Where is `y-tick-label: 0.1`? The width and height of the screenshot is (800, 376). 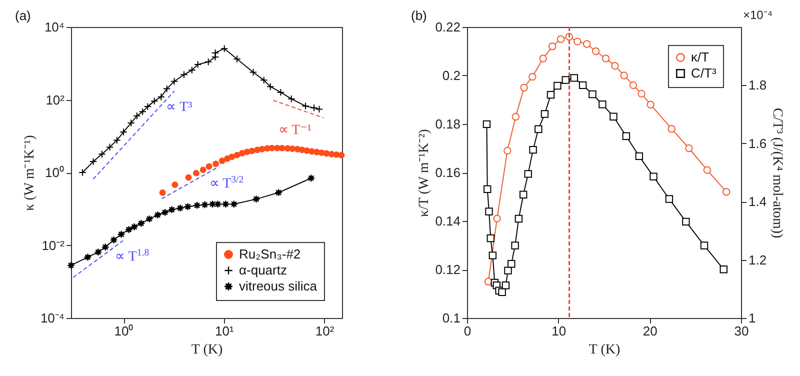 y-tick-label: 0.1 is located at coordinates (451, 318).